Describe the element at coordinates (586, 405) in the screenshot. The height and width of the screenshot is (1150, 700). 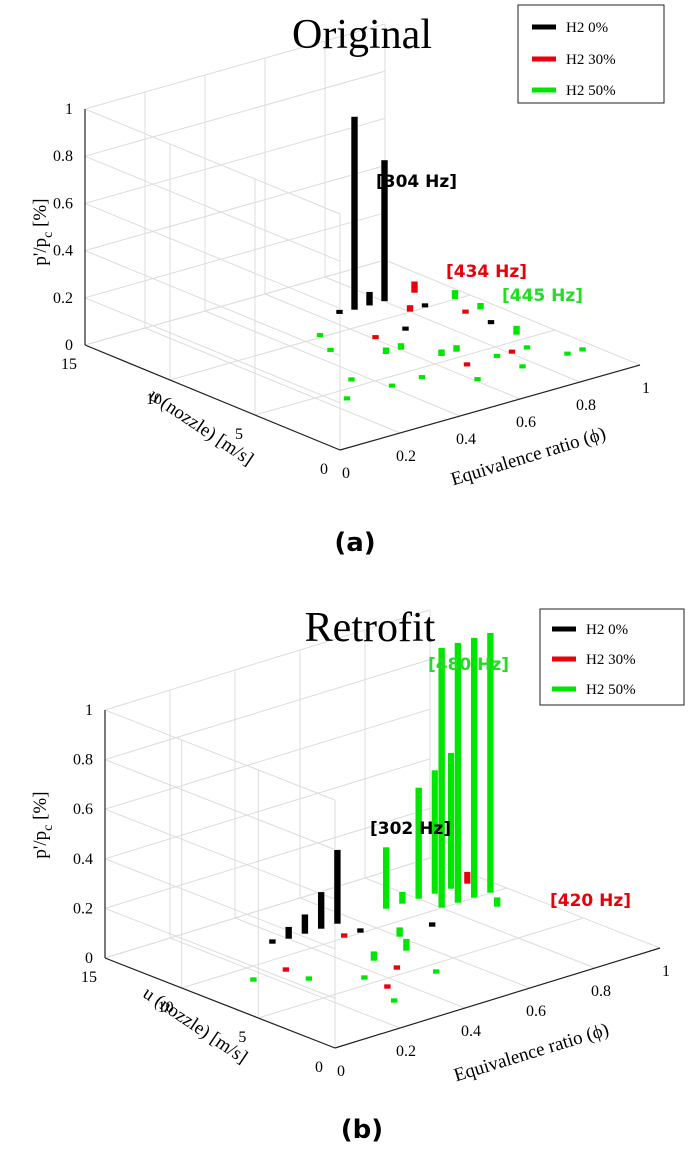
I see `x-tick-label: 0.8` at that location.